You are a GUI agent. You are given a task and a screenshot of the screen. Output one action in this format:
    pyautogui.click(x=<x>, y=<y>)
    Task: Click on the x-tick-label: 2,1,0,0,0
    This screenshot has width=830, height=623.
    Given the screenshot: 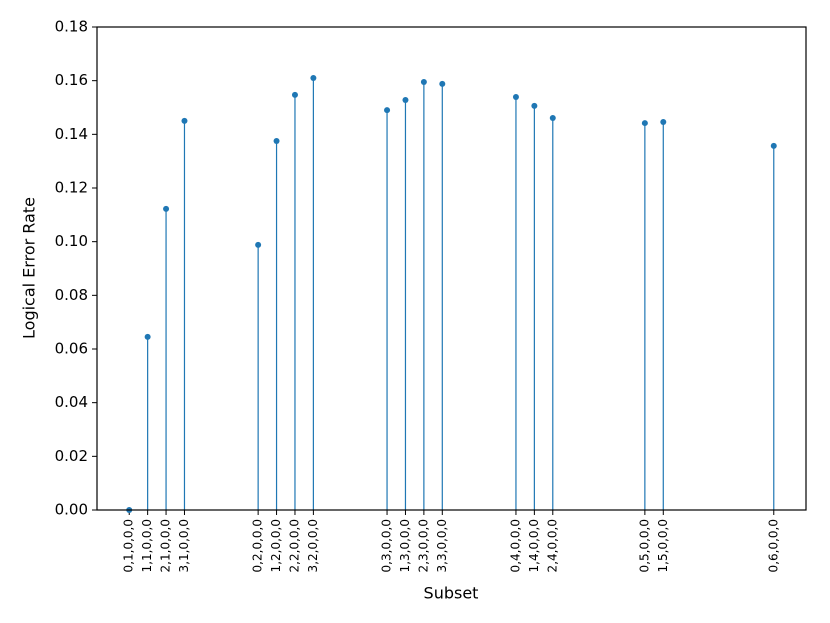 What is the action you would take?
    pyautogui.click(x=166, y=545)
    